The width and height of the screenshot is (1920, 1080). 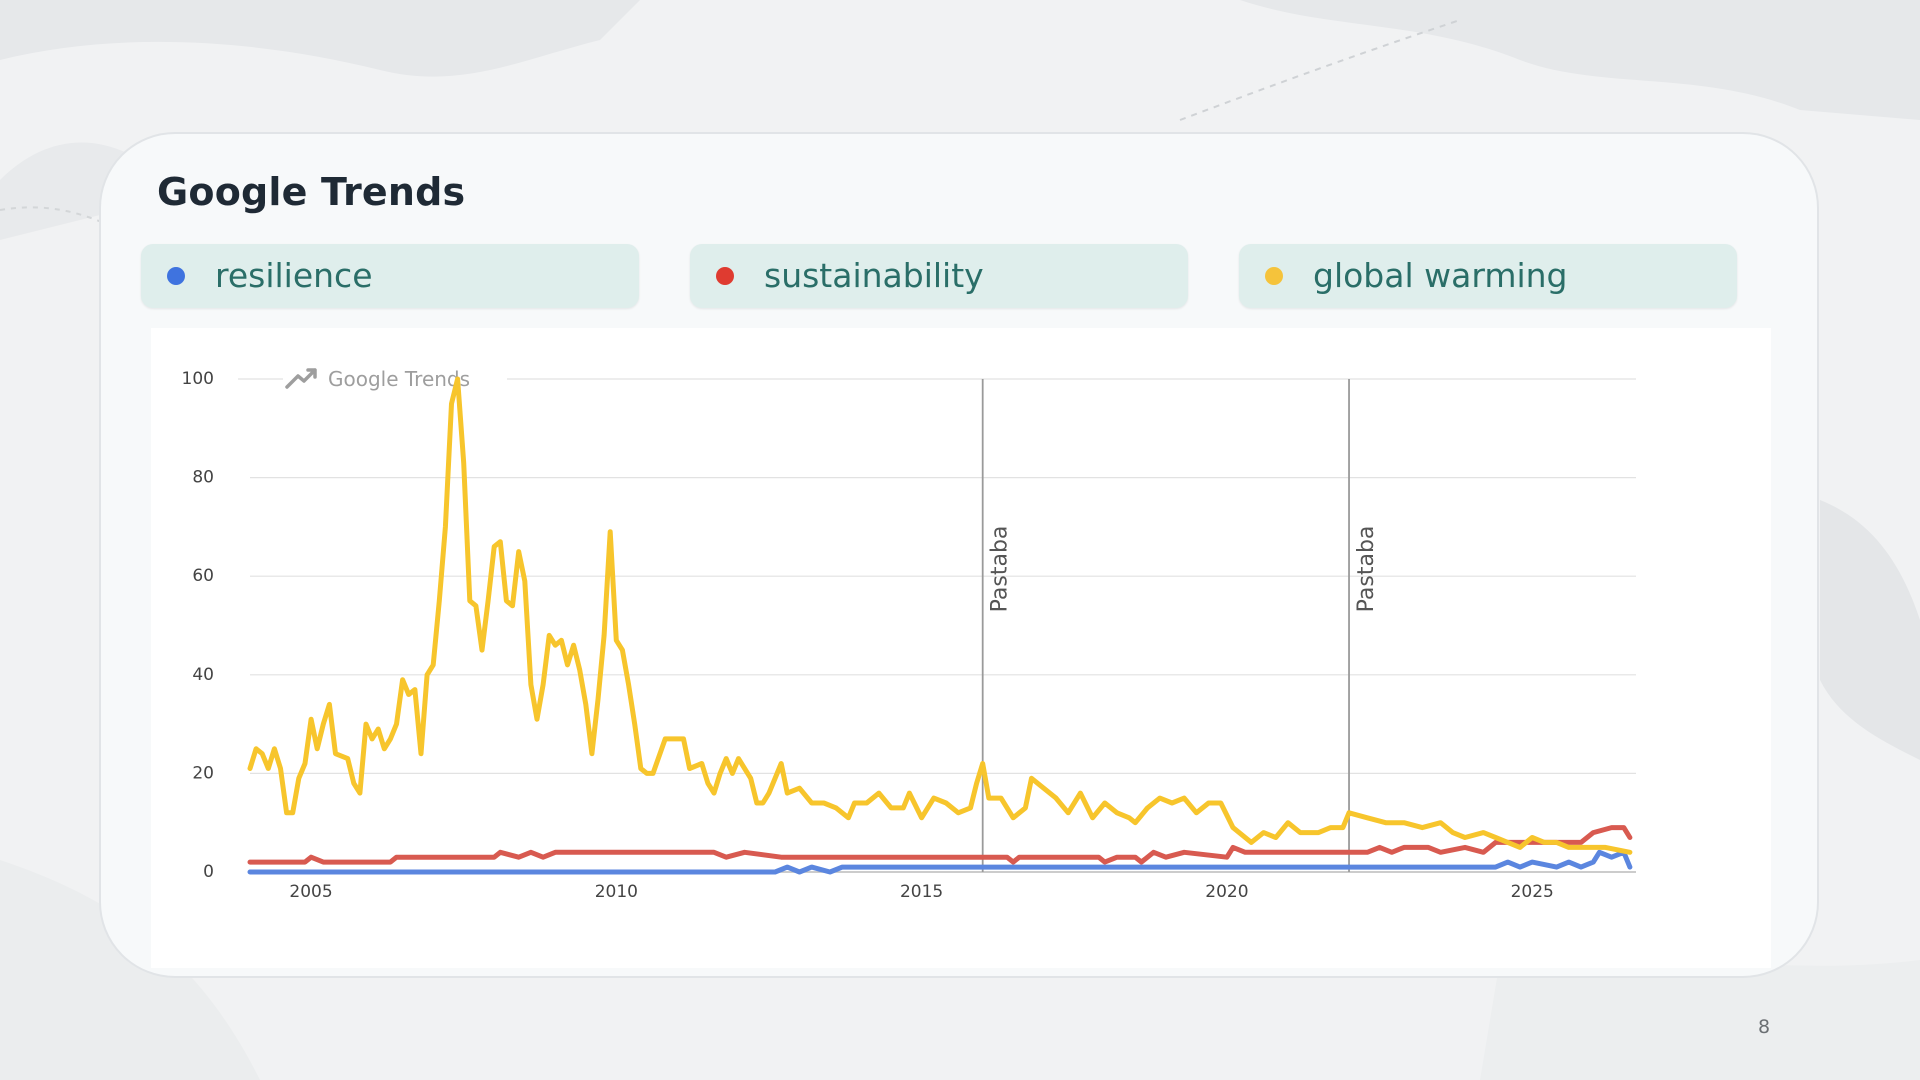 I want to click on series-line-sustainability, so click(x=940, y=845).